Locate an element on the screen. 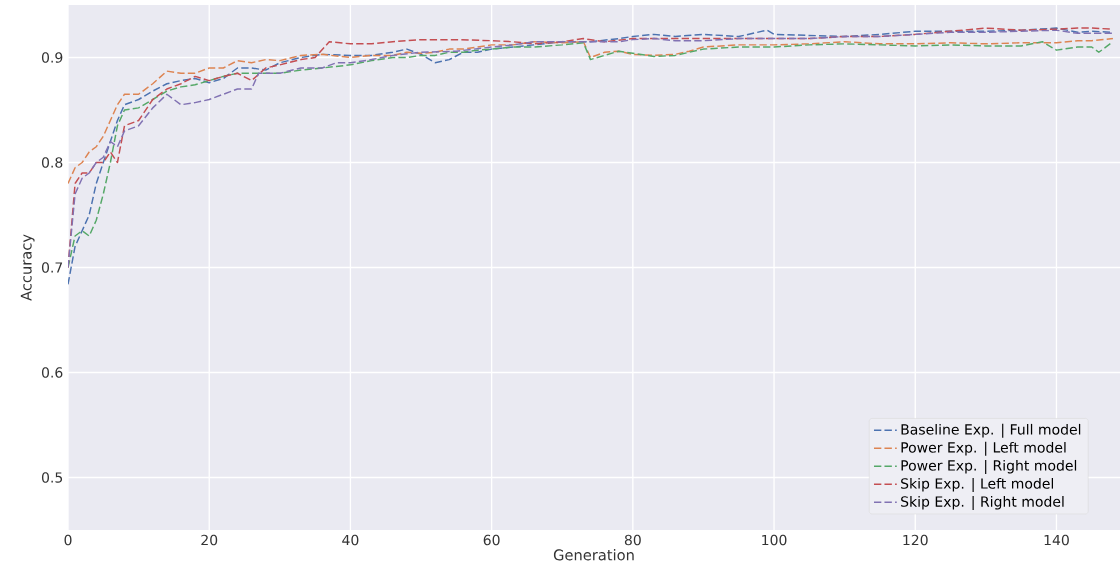 This screenshot has height=584, width=1120. x-tick-label: 60 is located at coordinates (491, 540).